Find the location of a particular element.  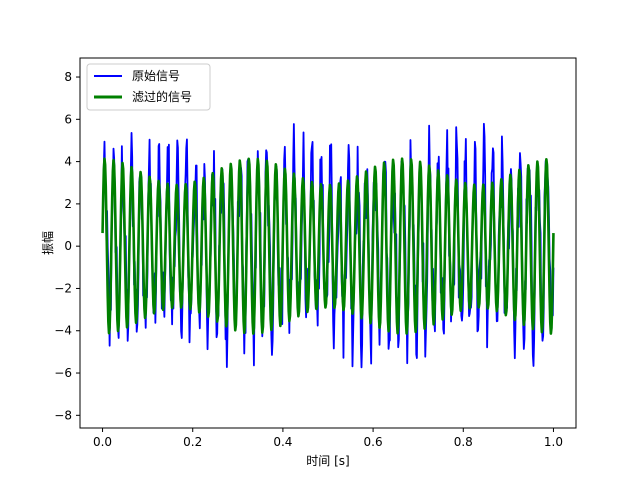

legend: 原始信号 滤过的信号 is located at coordinates (148, 87).